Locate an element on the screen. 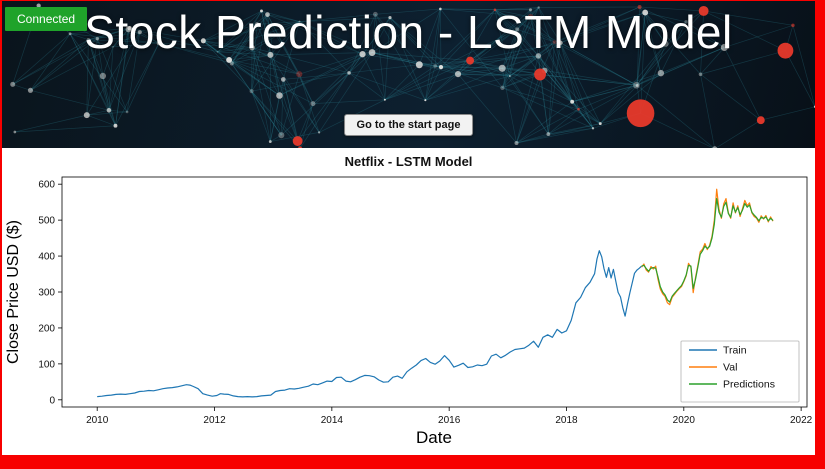 The width and height of the screenshot is (825, 469). series-line-val is located at coordinates (707, 247).